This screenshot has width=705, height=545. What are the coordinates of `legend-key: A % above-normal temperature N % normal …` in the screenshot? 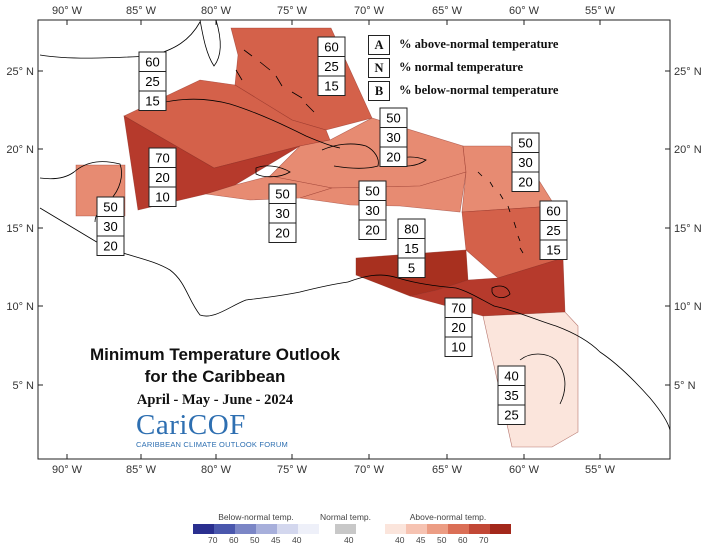 It's located at (463, 67).